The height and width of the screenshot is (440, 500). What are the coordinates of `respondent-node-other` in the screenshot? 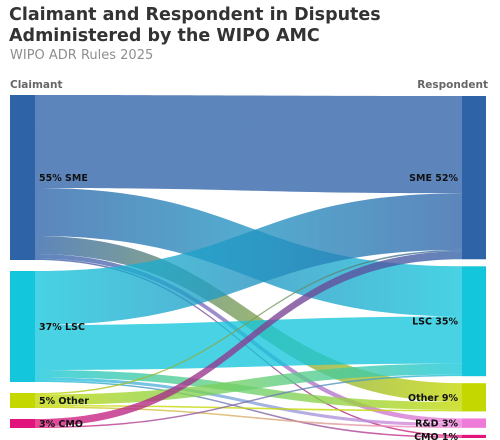 It's located at (474, 397).